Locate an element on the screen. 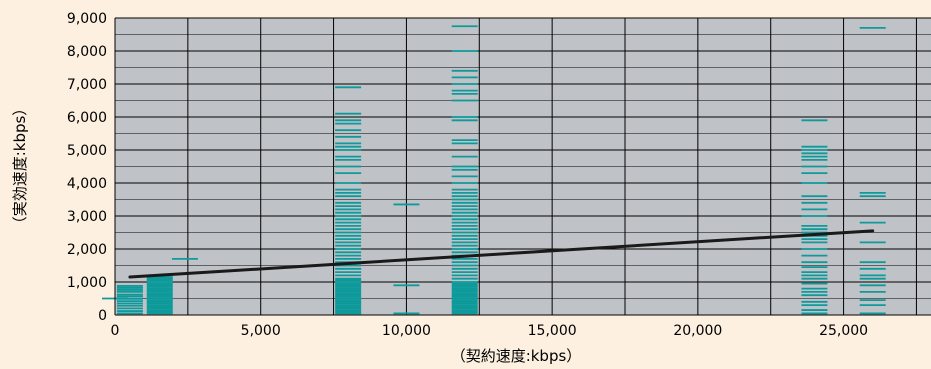 This screenshot has height=369, width=931. x-tick-label: 20,000 is located at coordinates (697, 331).